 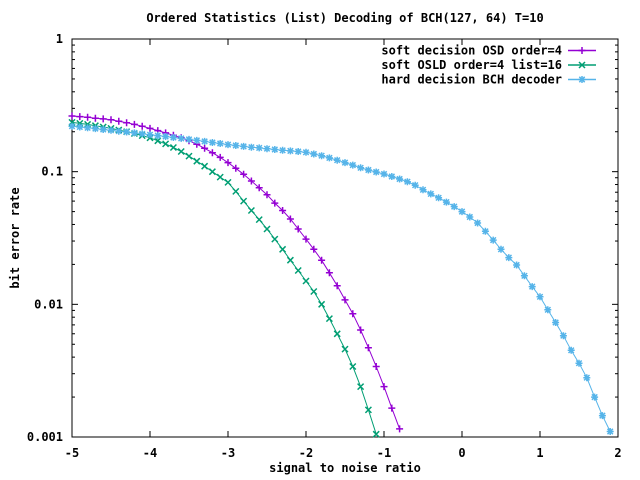 What do you see at coordinates (471, 65) in the screenshot?
I see `legend-label: soft OSLD order=4 list=16` at bounding box center [471, 65].